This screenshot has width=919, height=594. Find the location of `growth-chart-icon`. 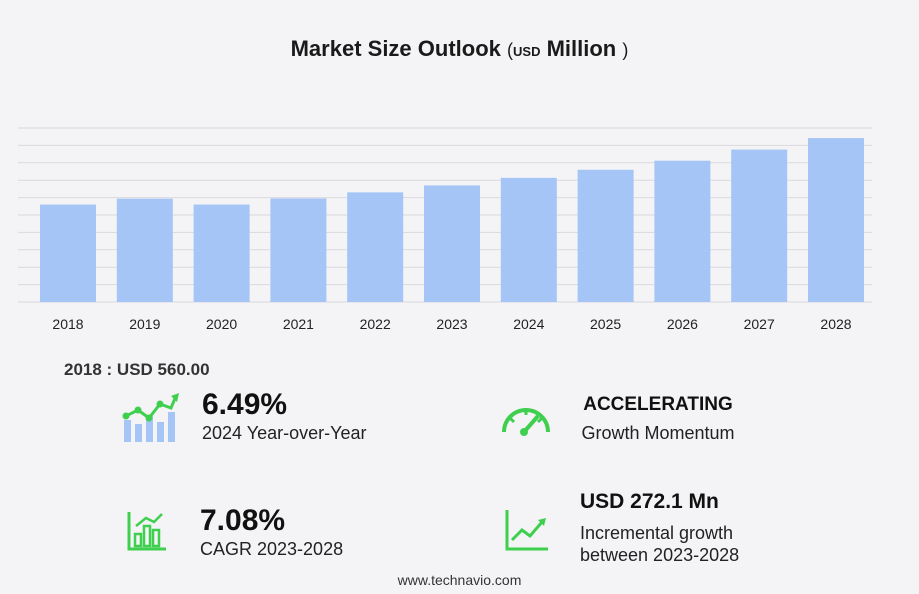

growth-chart-icon is located at coordinates (150, 417).